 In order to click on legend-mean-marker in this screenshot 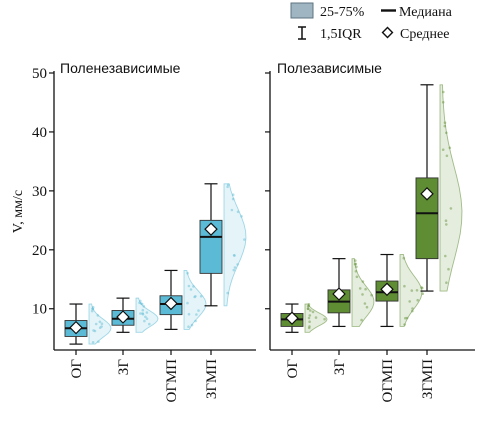, I will do `click(387, 32)`.